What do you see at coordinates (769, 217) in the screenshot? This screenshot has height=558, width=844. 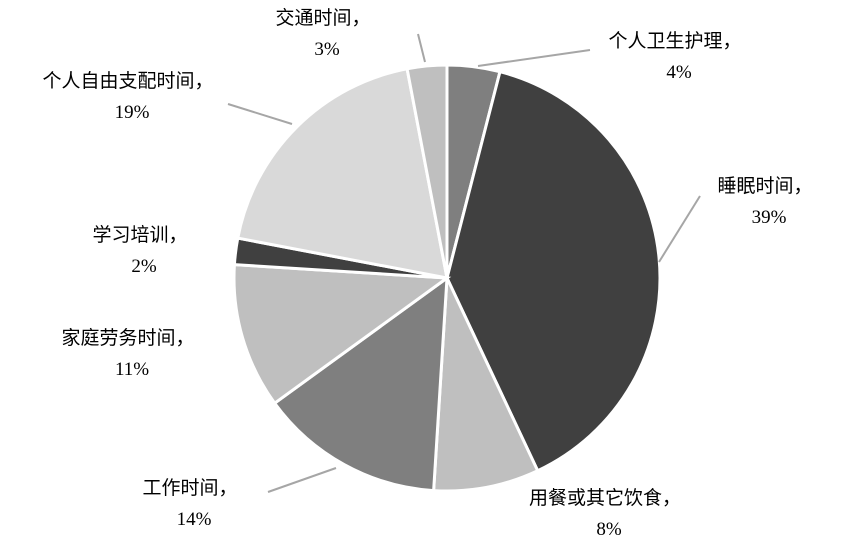 I see `slice-percent-label: 39%` at bounding box center [769, 217].